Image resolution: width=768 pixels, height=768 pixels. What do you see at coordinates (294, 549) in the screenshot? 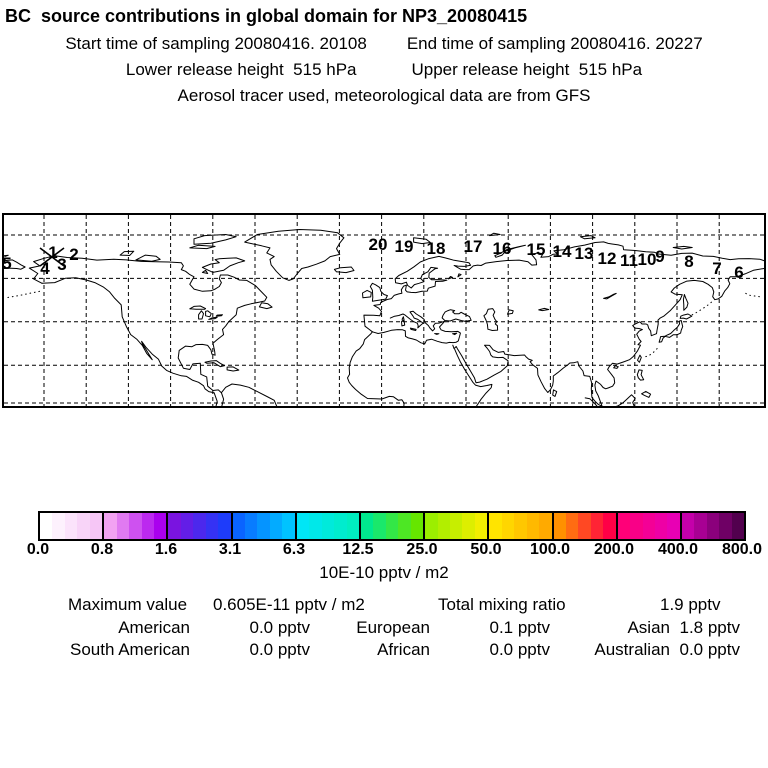
I see `colorbar-tick: 6.3` at bounding box center [294, 549].